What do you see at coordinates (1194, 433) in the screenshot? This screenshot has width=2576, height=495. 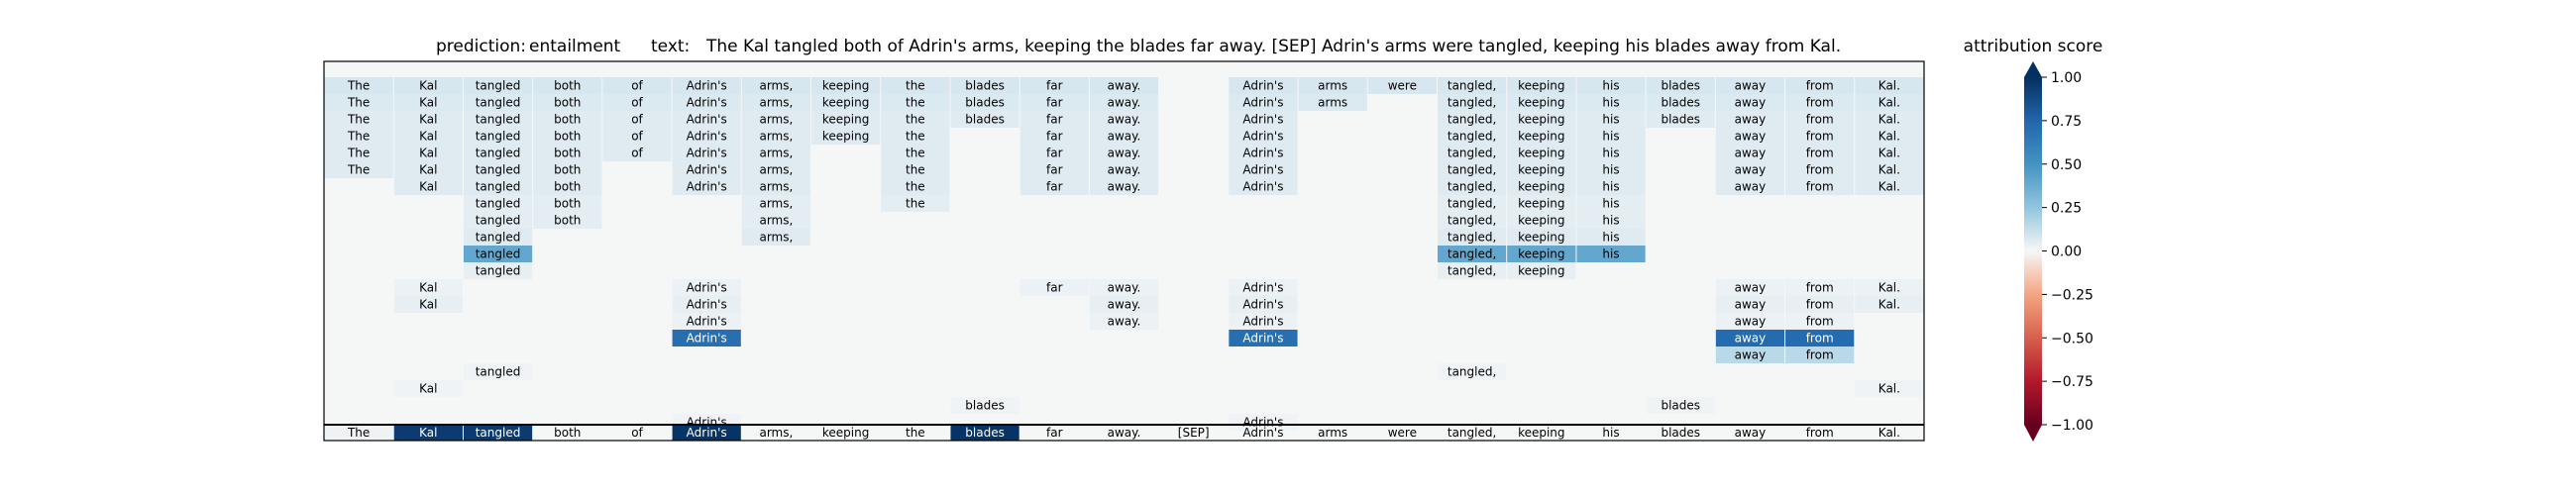 I see `token-axis-token: [SEP]` at bounding box center [1194, 433].